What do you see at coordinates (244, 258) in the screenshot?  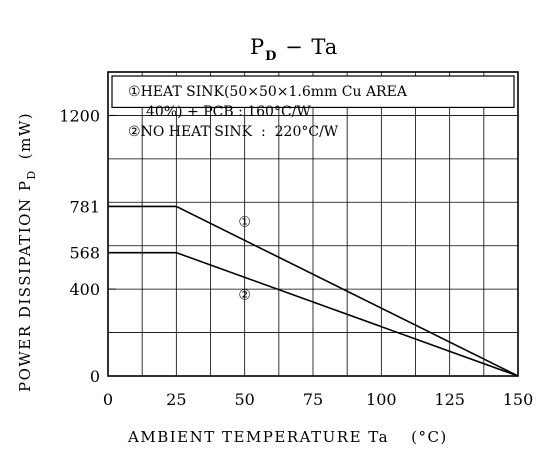 I see `curve-labels: ①②` at bounding box center [244, 258].